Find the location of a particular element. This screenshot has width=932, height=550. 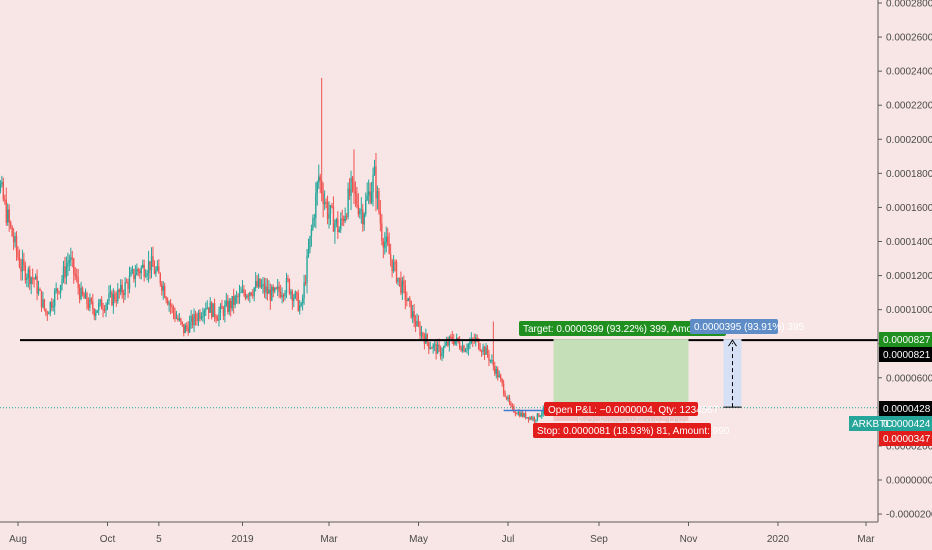

measure-zone is located at coordinates (732, 373).